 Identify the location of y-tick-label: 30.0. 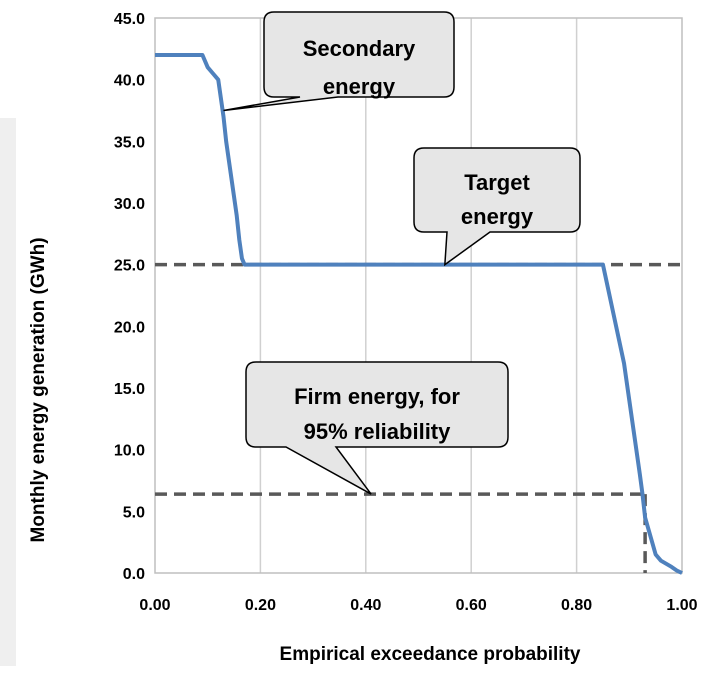
(129, 204).